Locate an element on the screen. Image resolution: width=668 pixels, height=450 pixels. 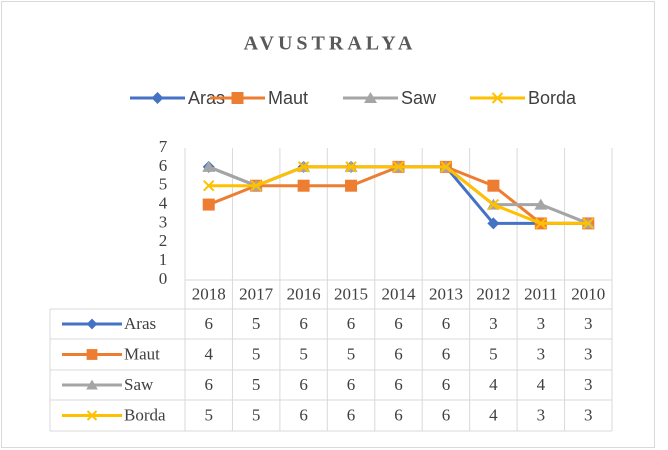
y-tick-label: 1 is located at coordinates (163, 259).